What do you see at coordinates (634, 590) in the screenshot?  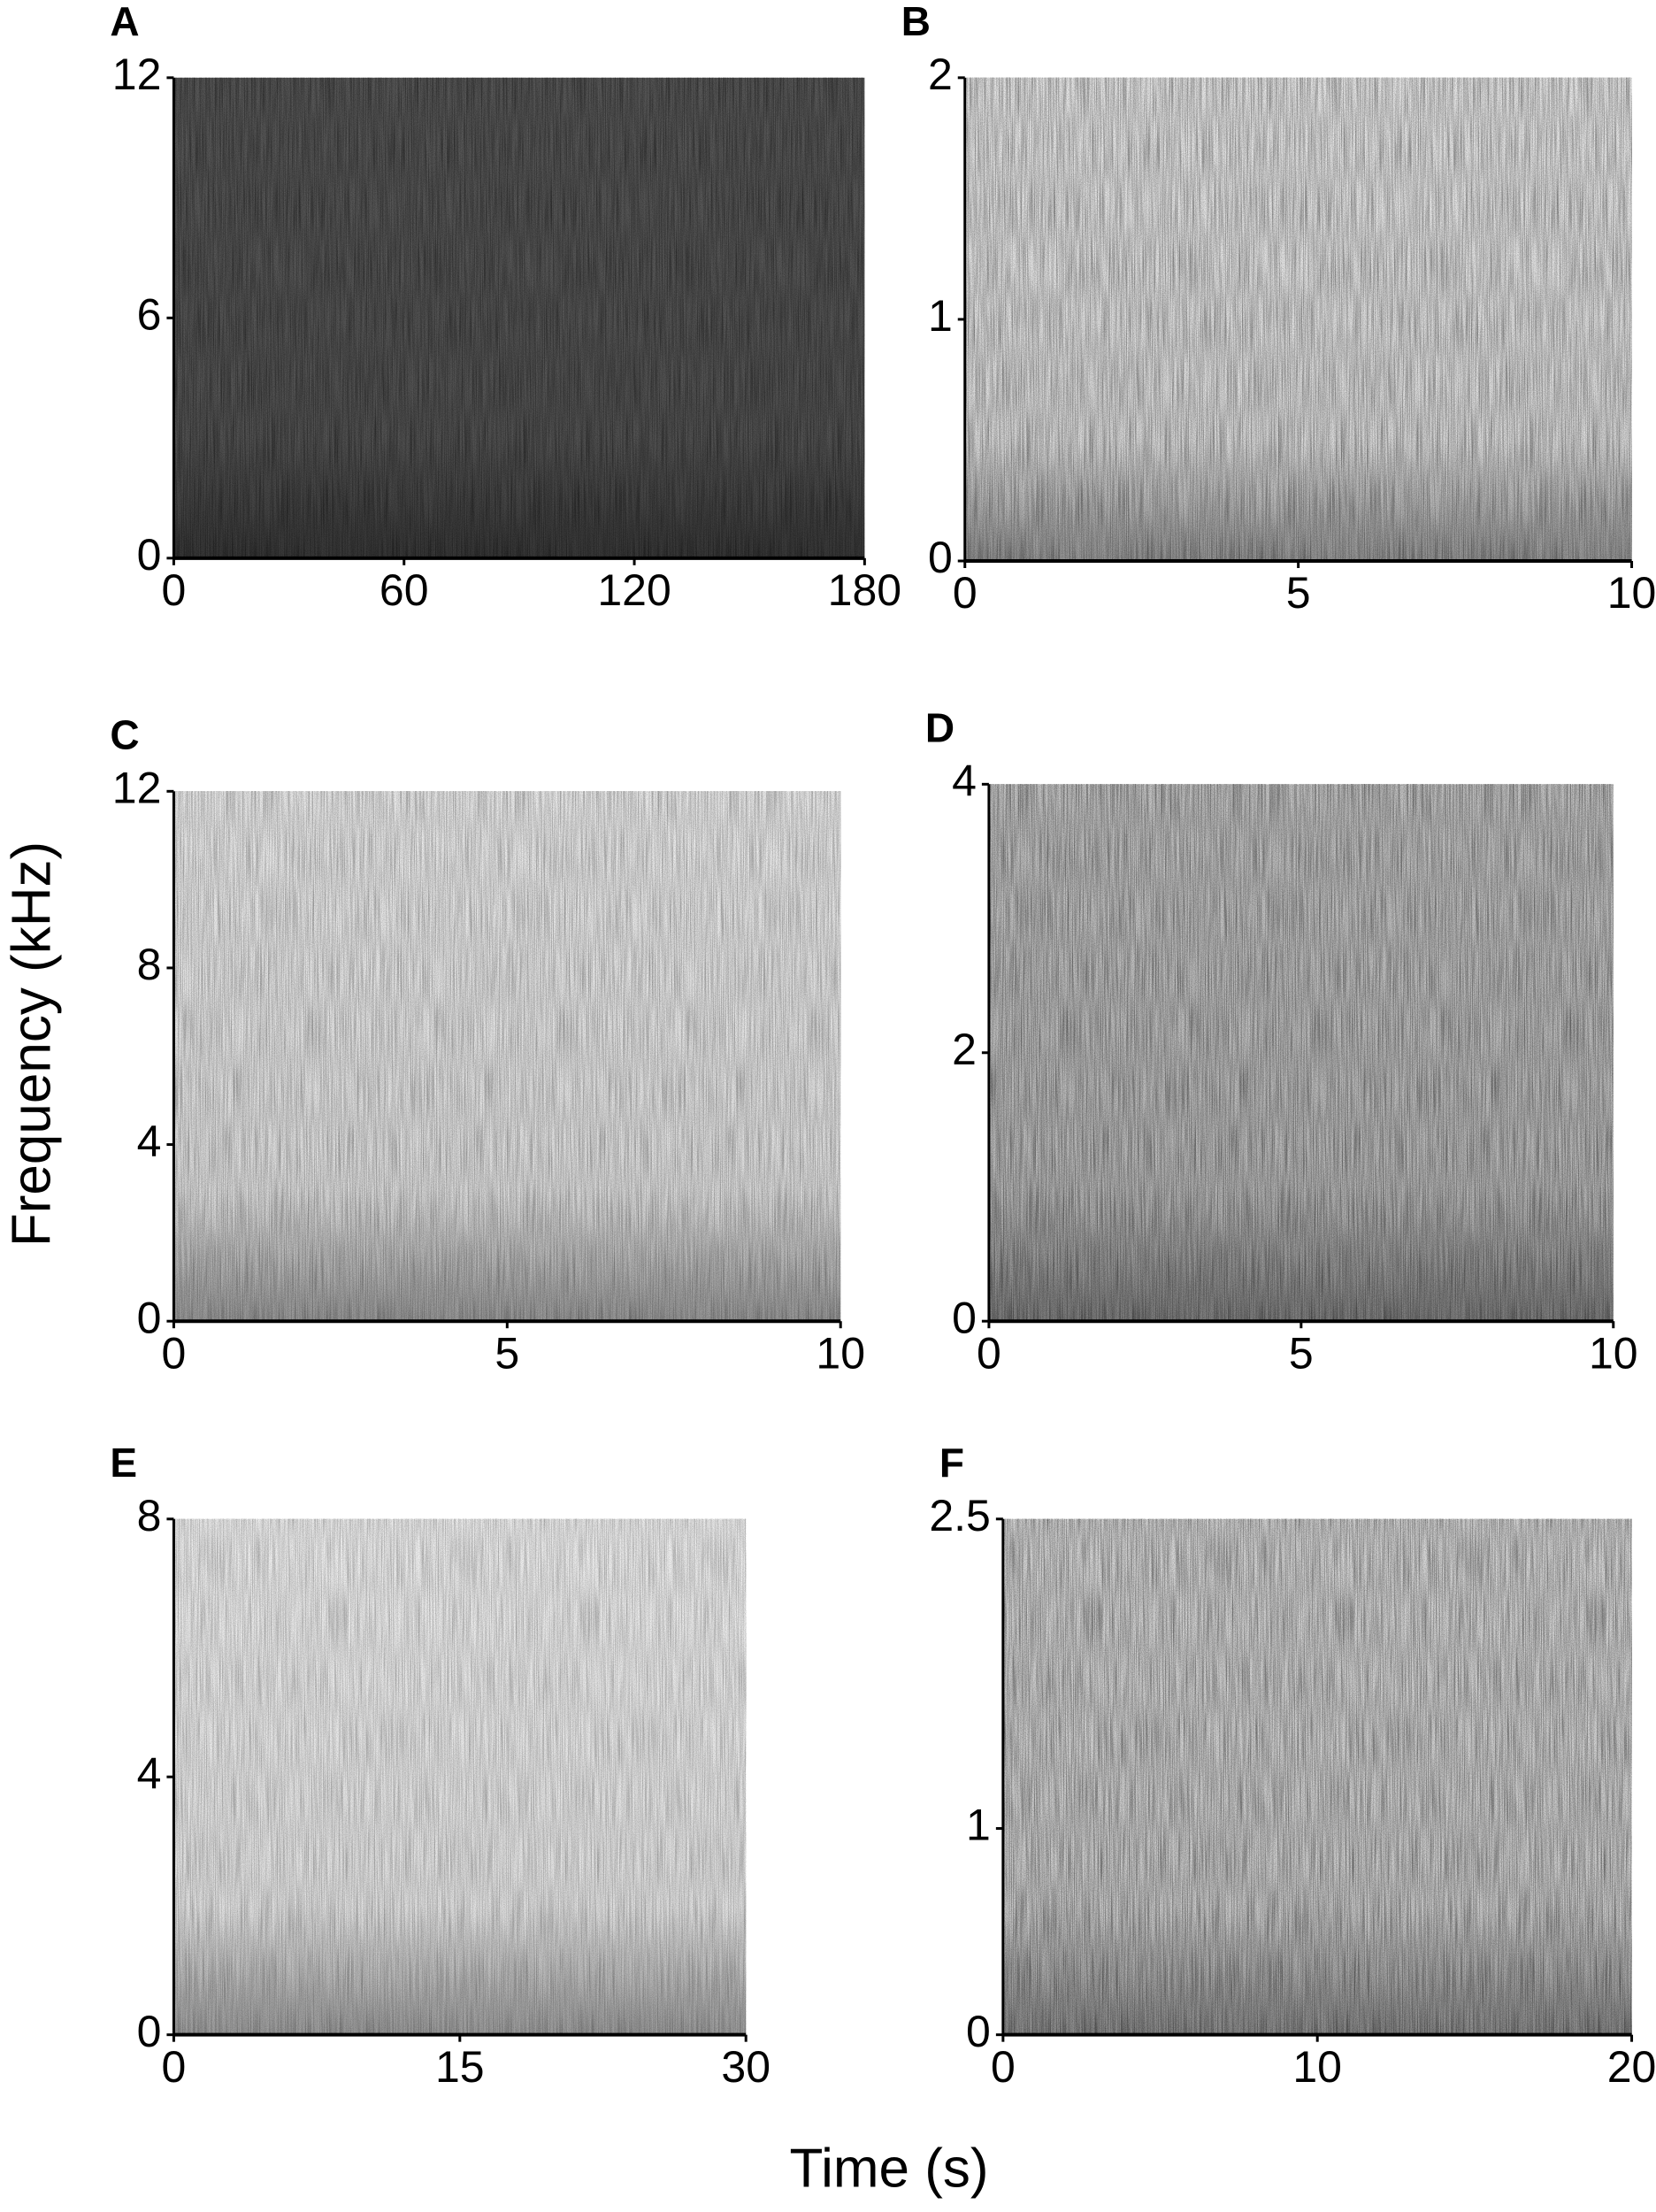 I see `x-tick-label: 120` at bounding box center [634, 590].